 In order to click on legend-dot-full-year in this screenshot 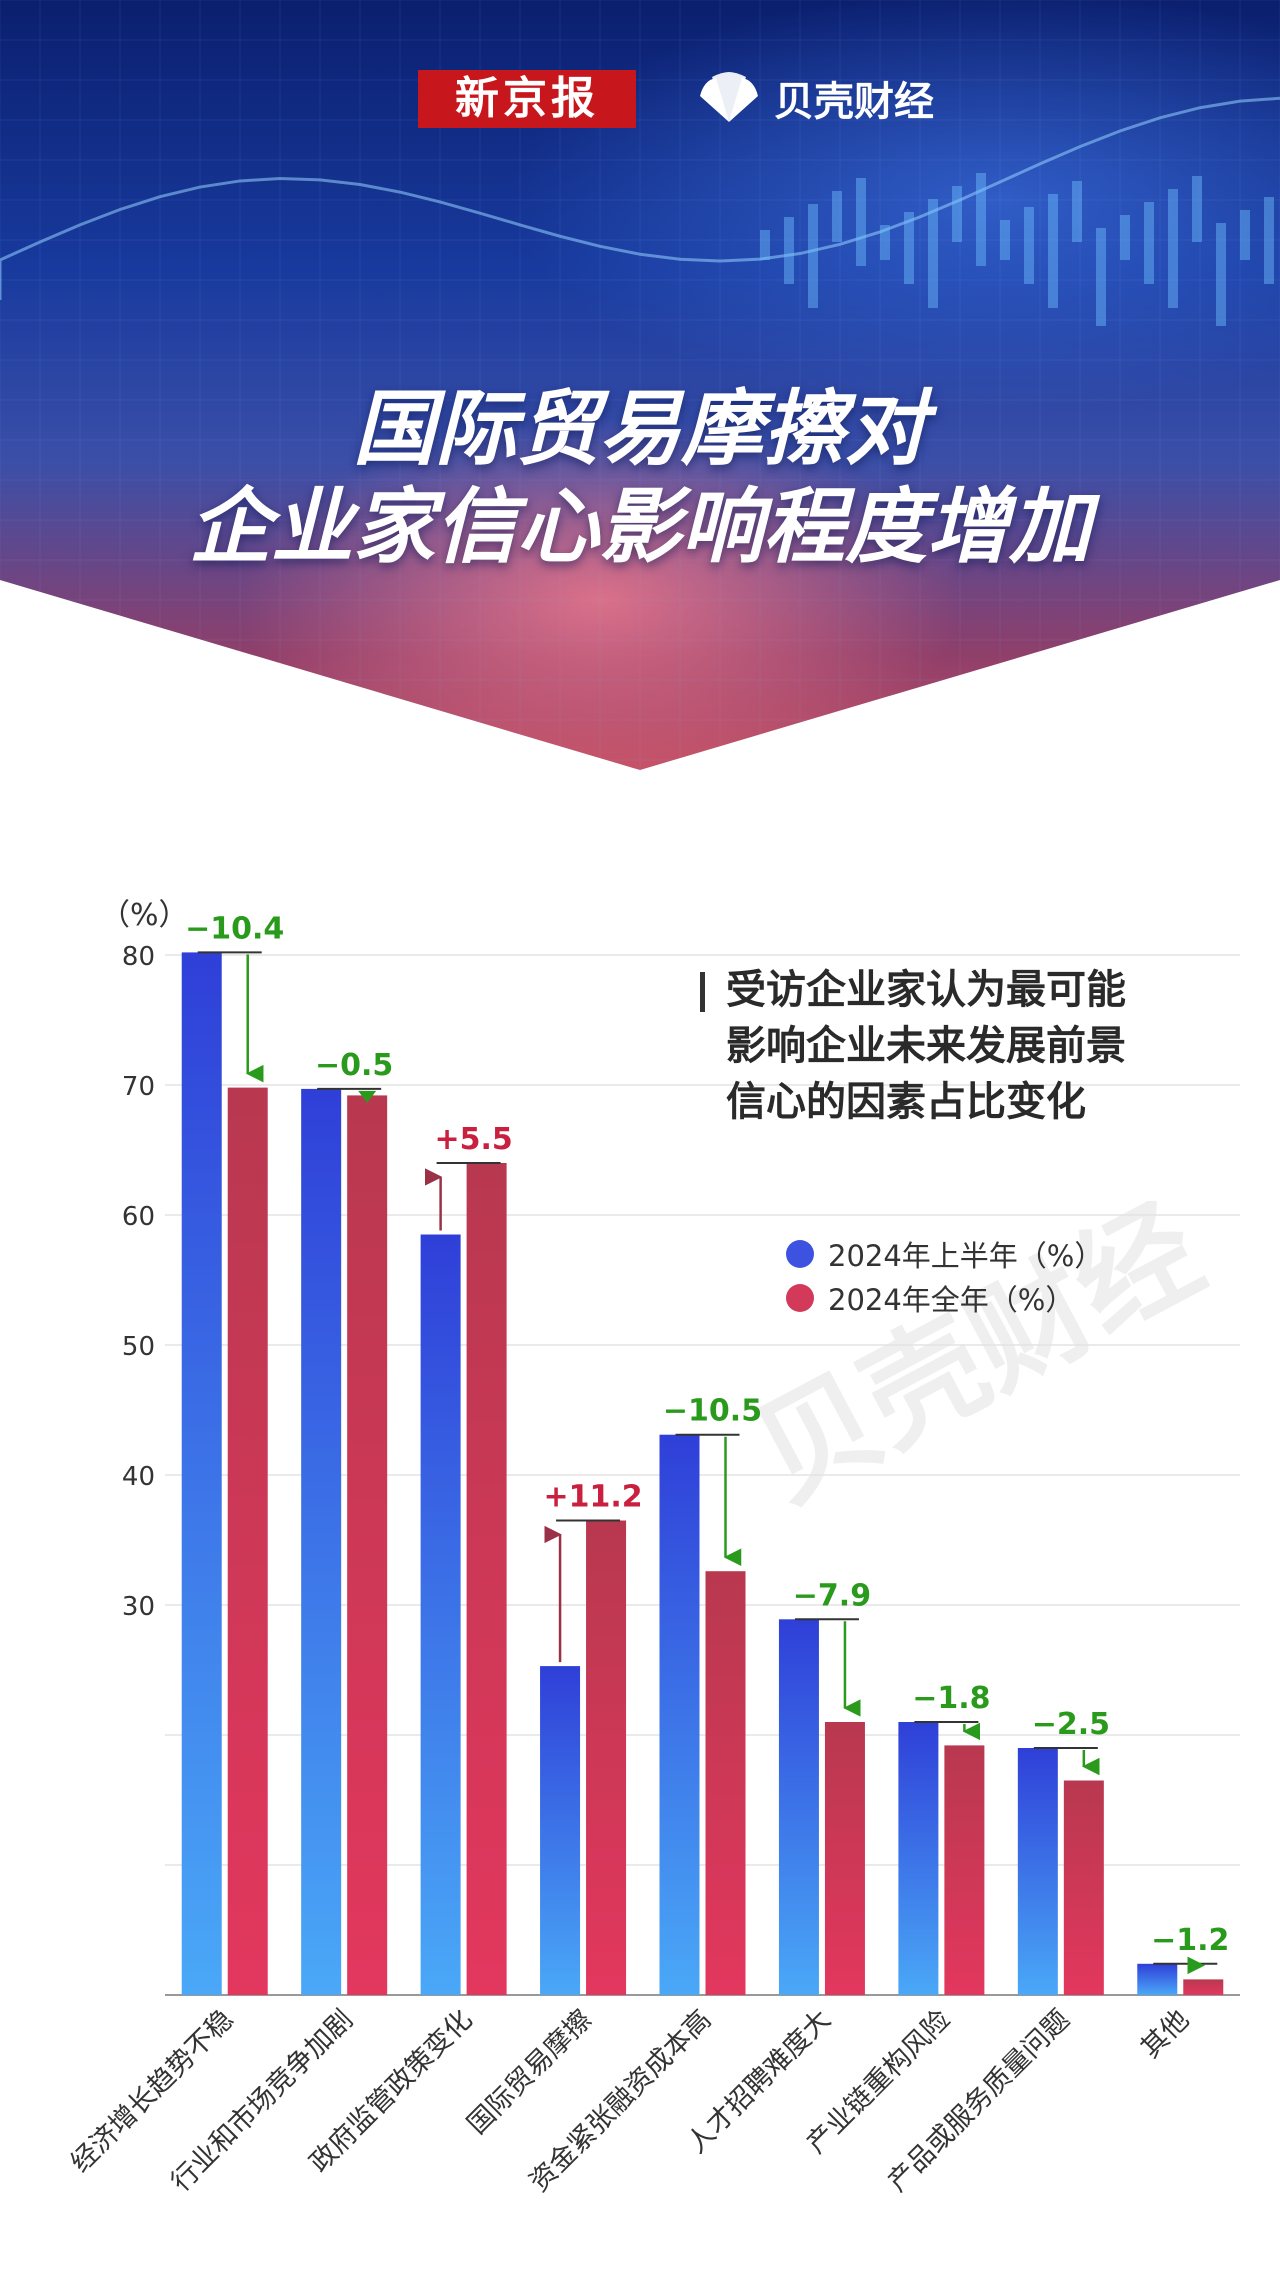, I will do `click(800, 1298)`.